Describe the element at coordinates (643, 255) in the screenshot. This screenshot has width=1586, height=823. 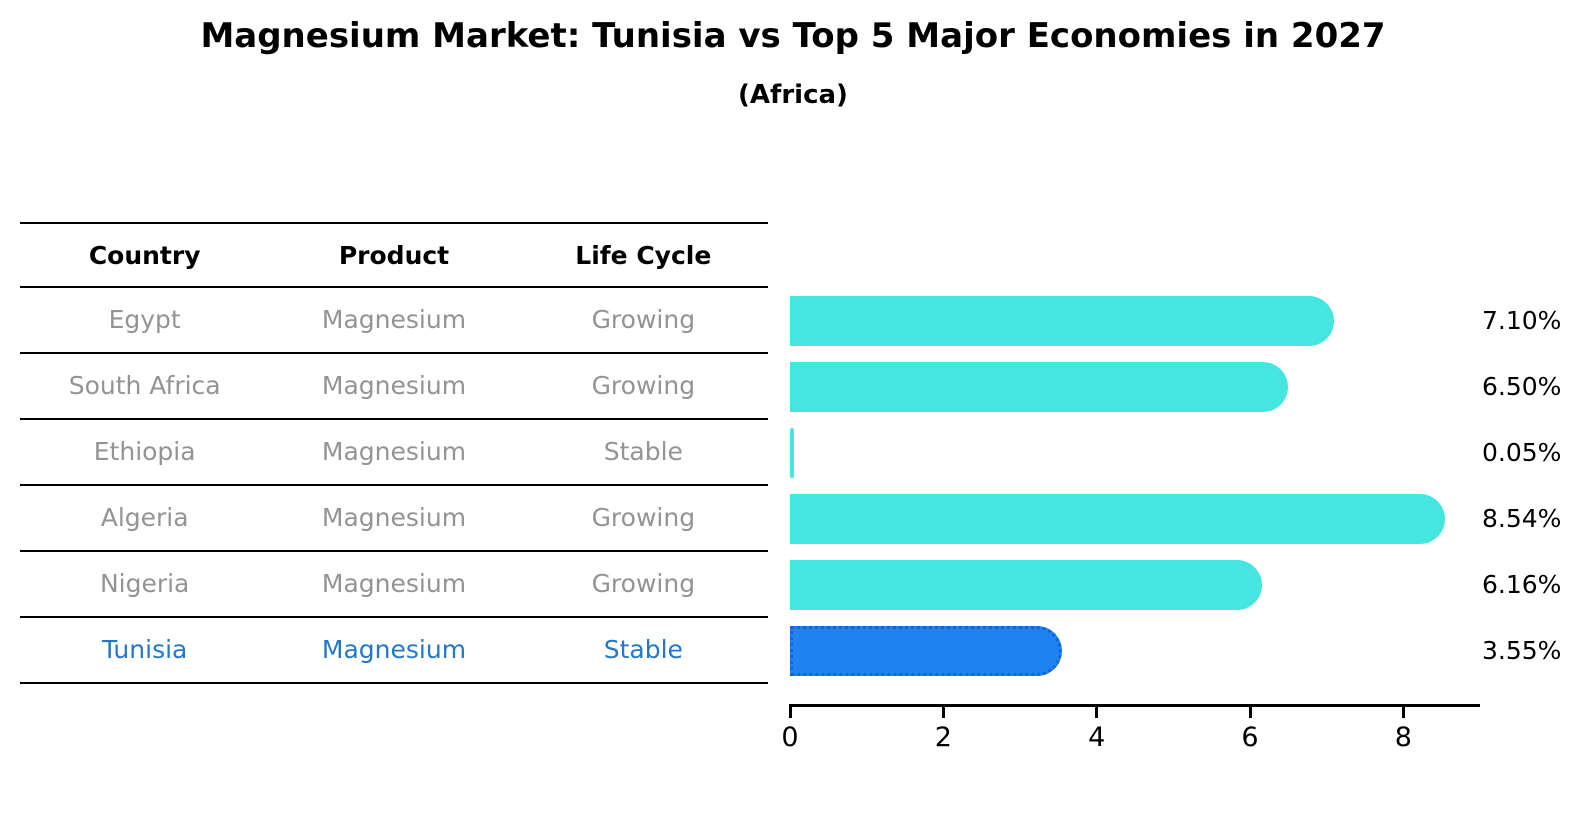
I see `table-header-life-cycle: Life Cycle` at that location.